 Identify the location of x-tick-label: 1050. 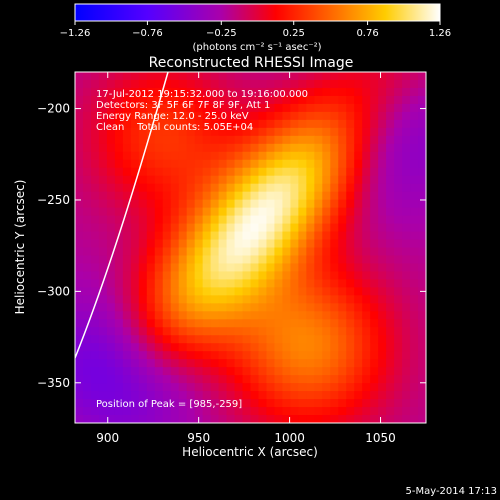
(380, 438).